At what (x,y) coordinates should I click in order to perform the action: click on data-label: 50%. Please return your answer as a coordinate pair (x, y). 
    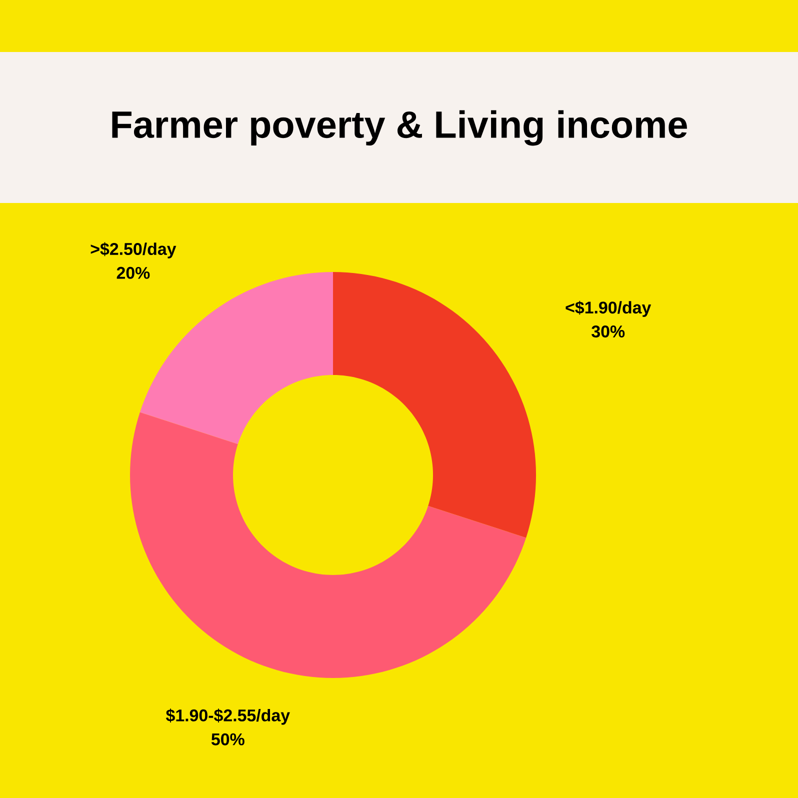
    Looking at the image, I should click on (227, 739).